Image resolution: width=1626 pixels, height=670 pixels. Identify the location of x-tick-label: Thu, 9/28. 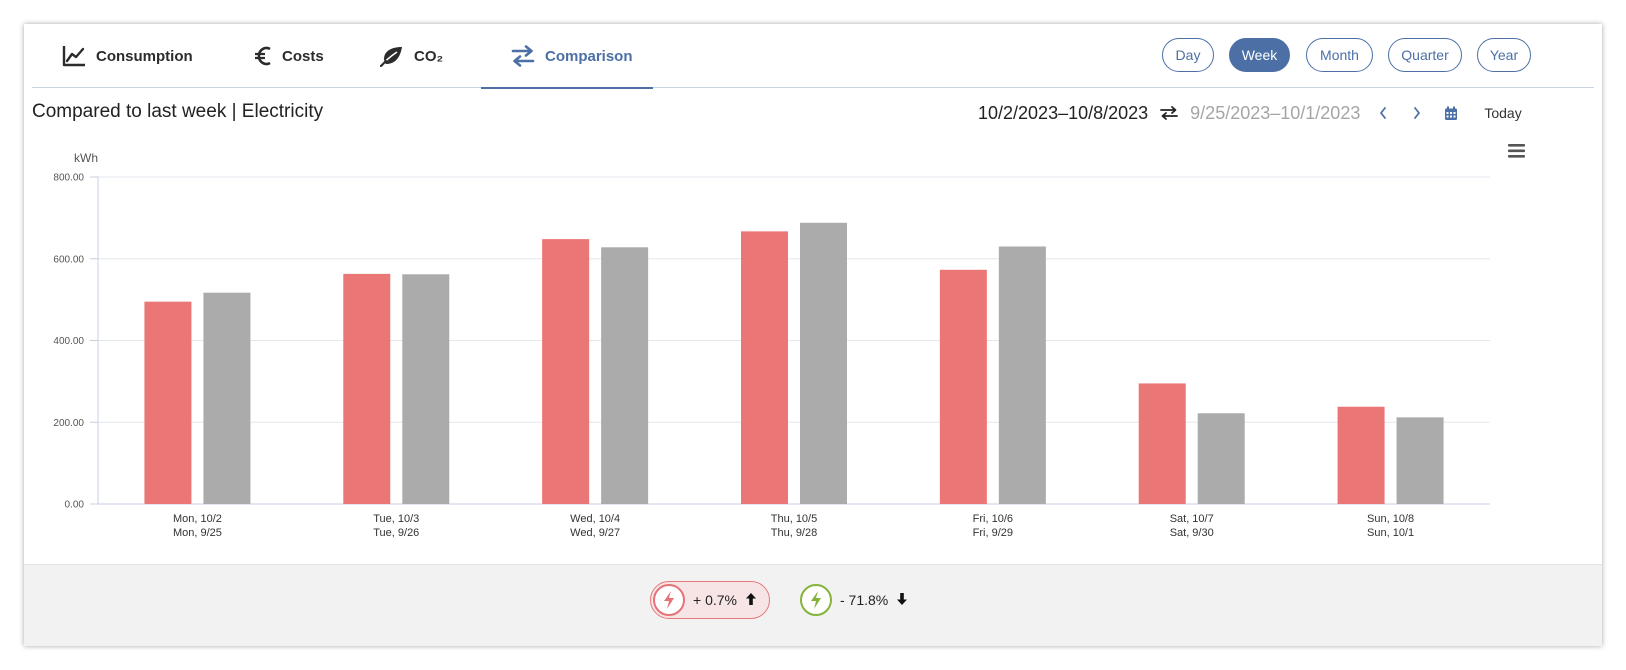
(794, 533).